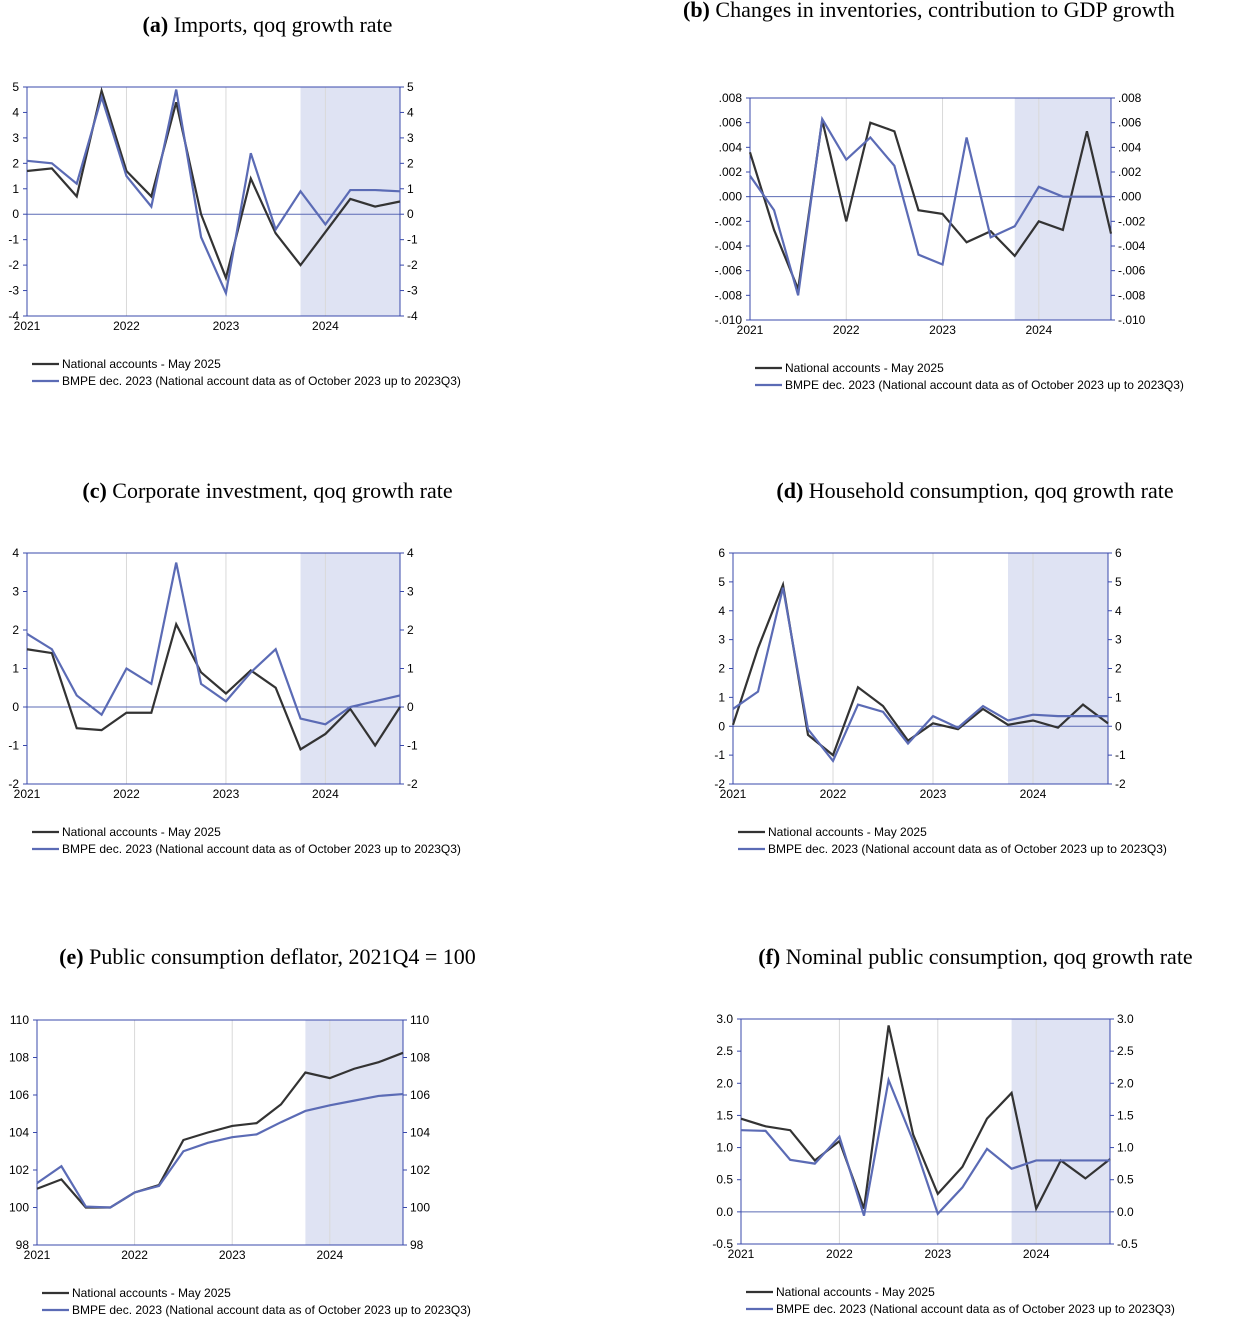 The width and height of the screenshot is (1239, 1325). I want to click on y-tick-label: 2.5, so click(724, 1051).